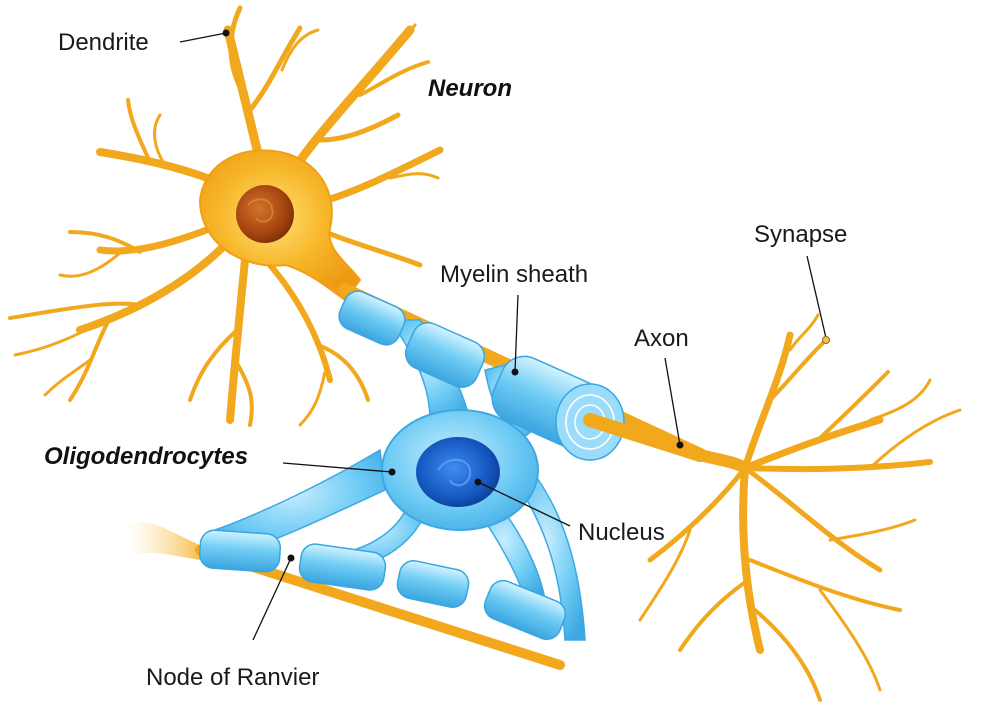  I want to click on label-axon: Axon, so click(661, 387).